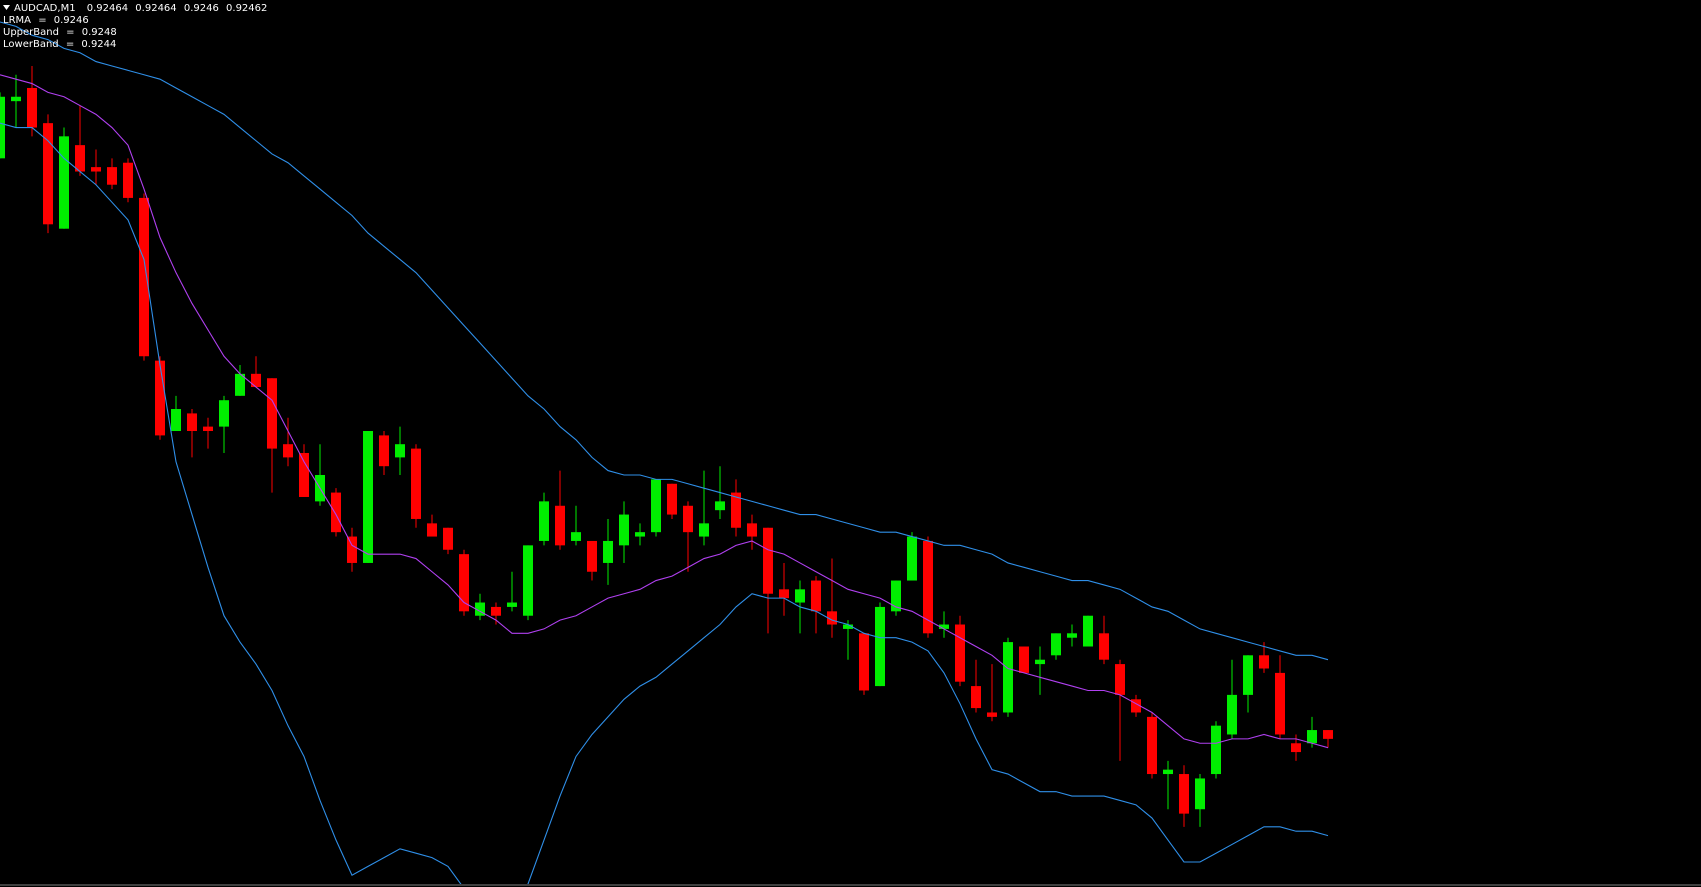  What do you see at coordinates (59, 44) in the screenshot?
I see `indicator-readout: LowerBand = 0.9244` at bounding box center [59, 44].